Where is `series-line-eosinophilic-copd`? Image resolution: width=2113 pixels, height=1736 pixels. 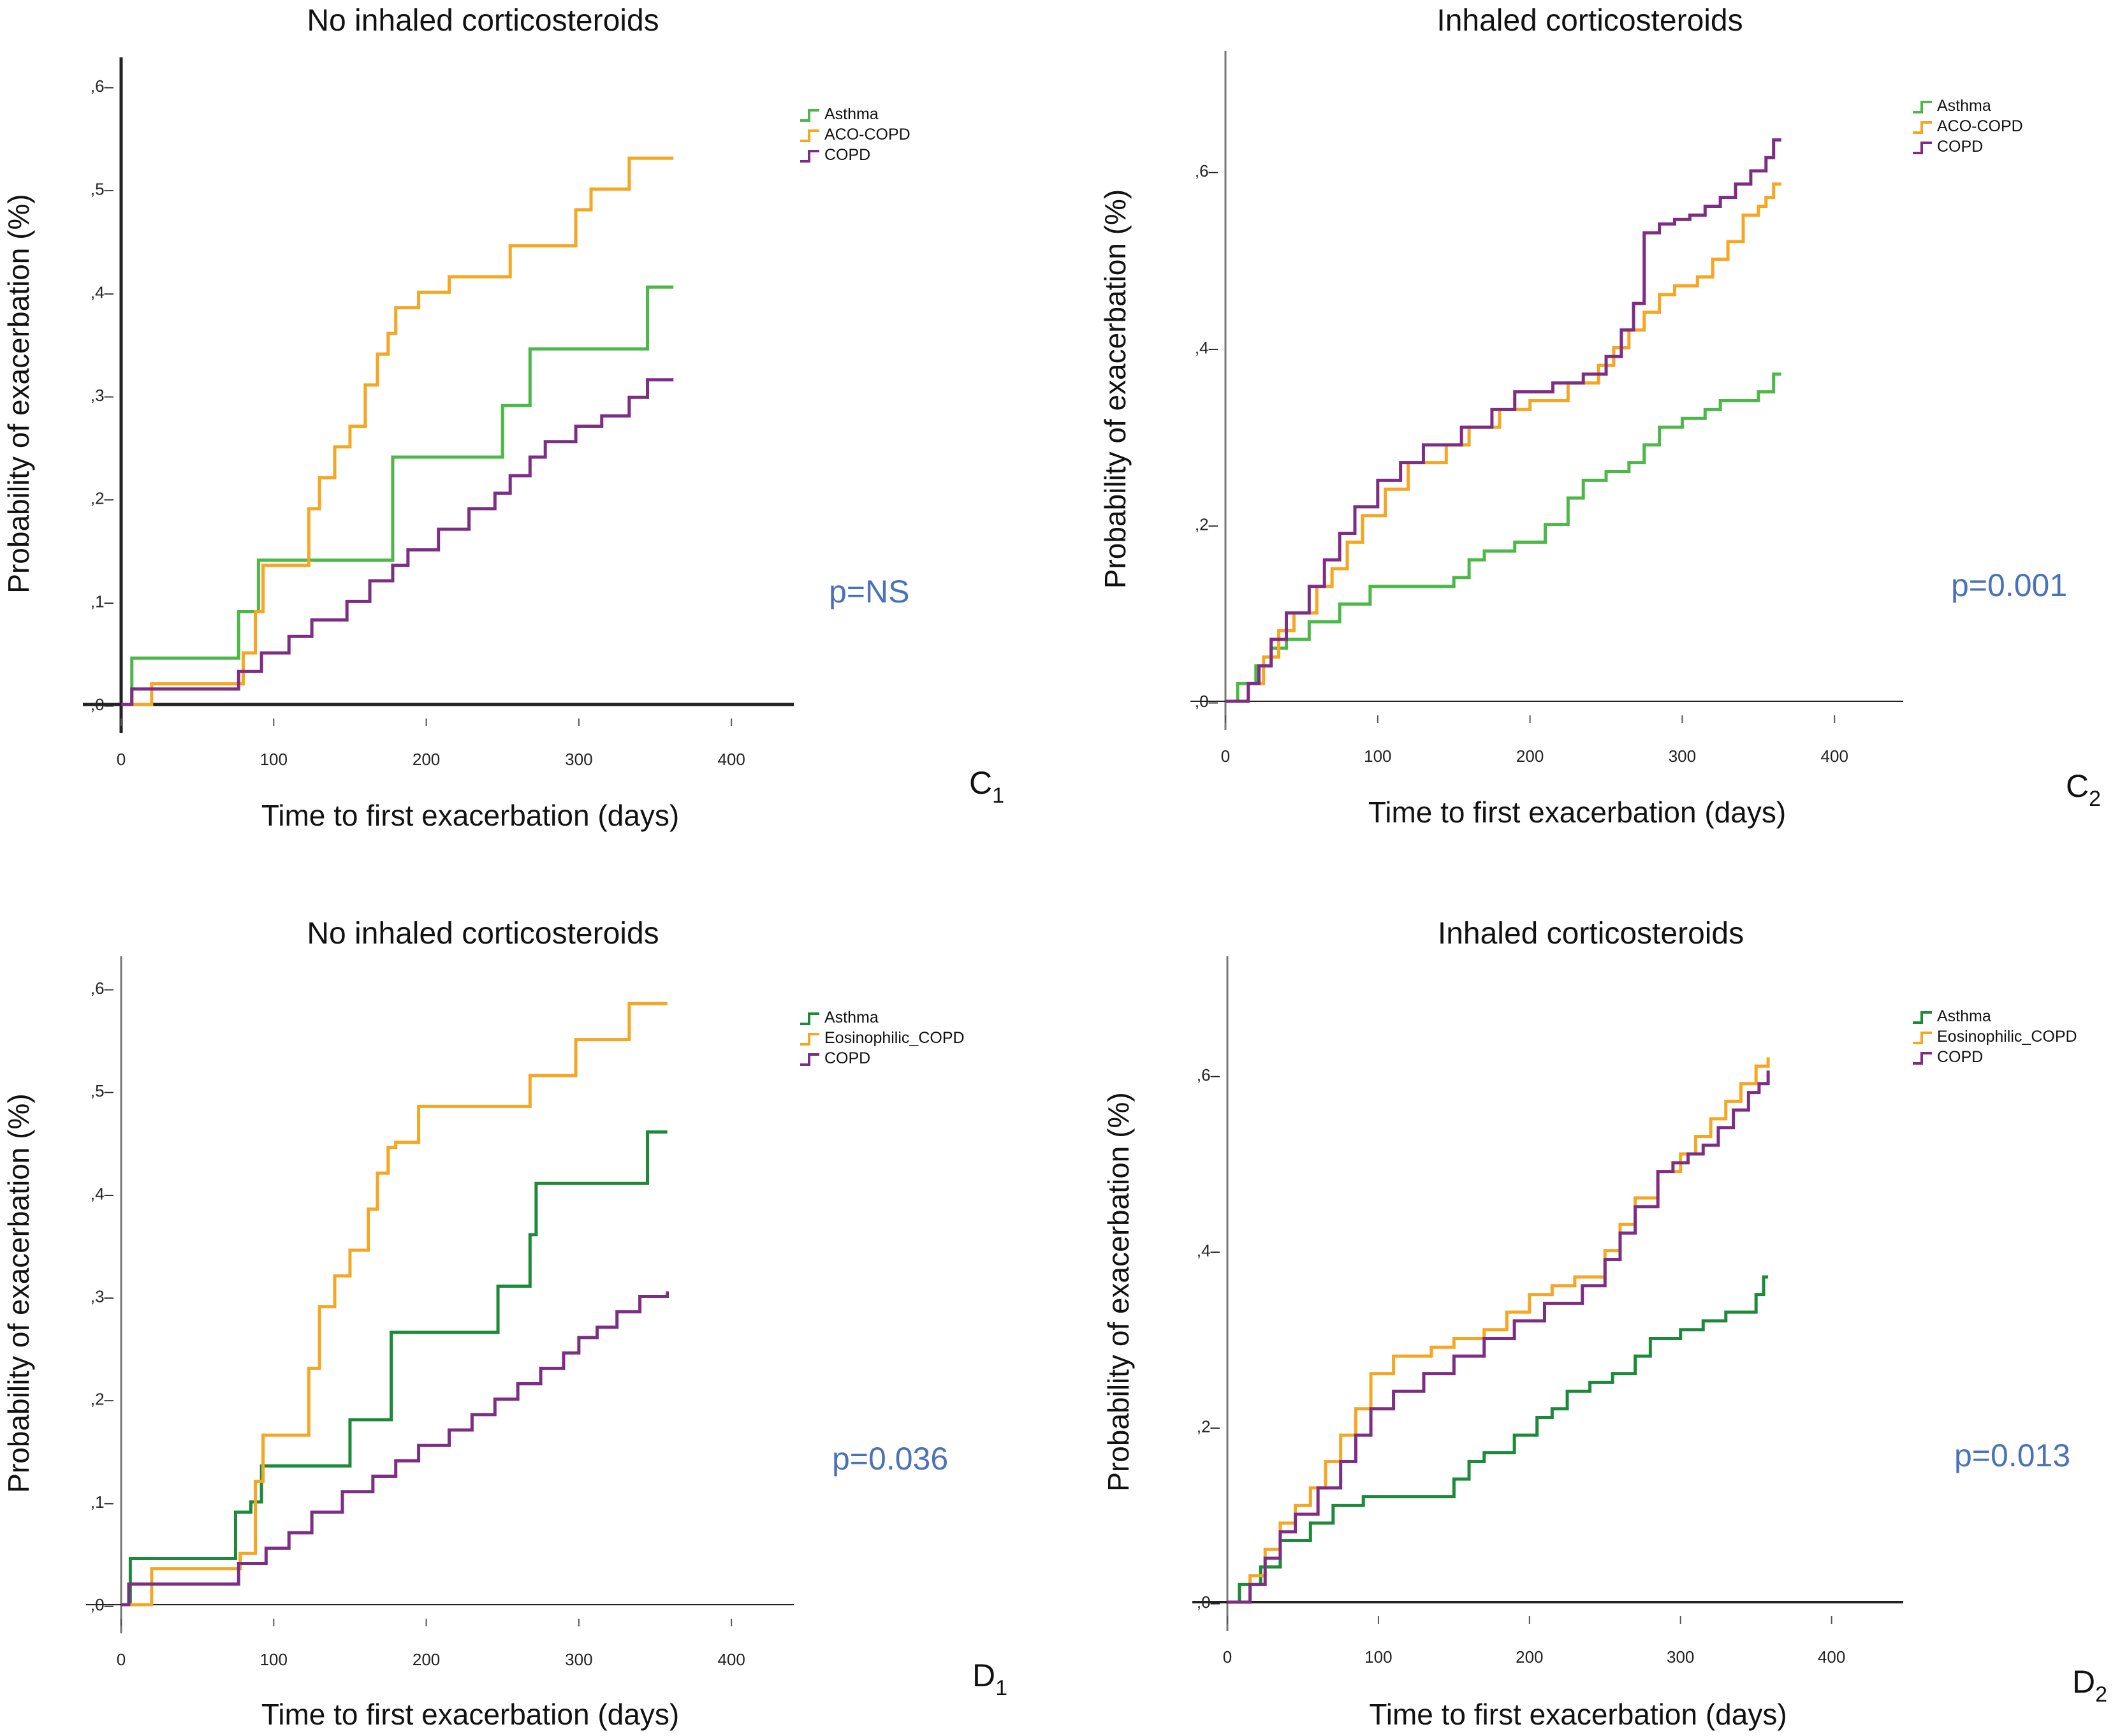
series-line-eosinophilic-copd is located at coordinates (394, 1304).